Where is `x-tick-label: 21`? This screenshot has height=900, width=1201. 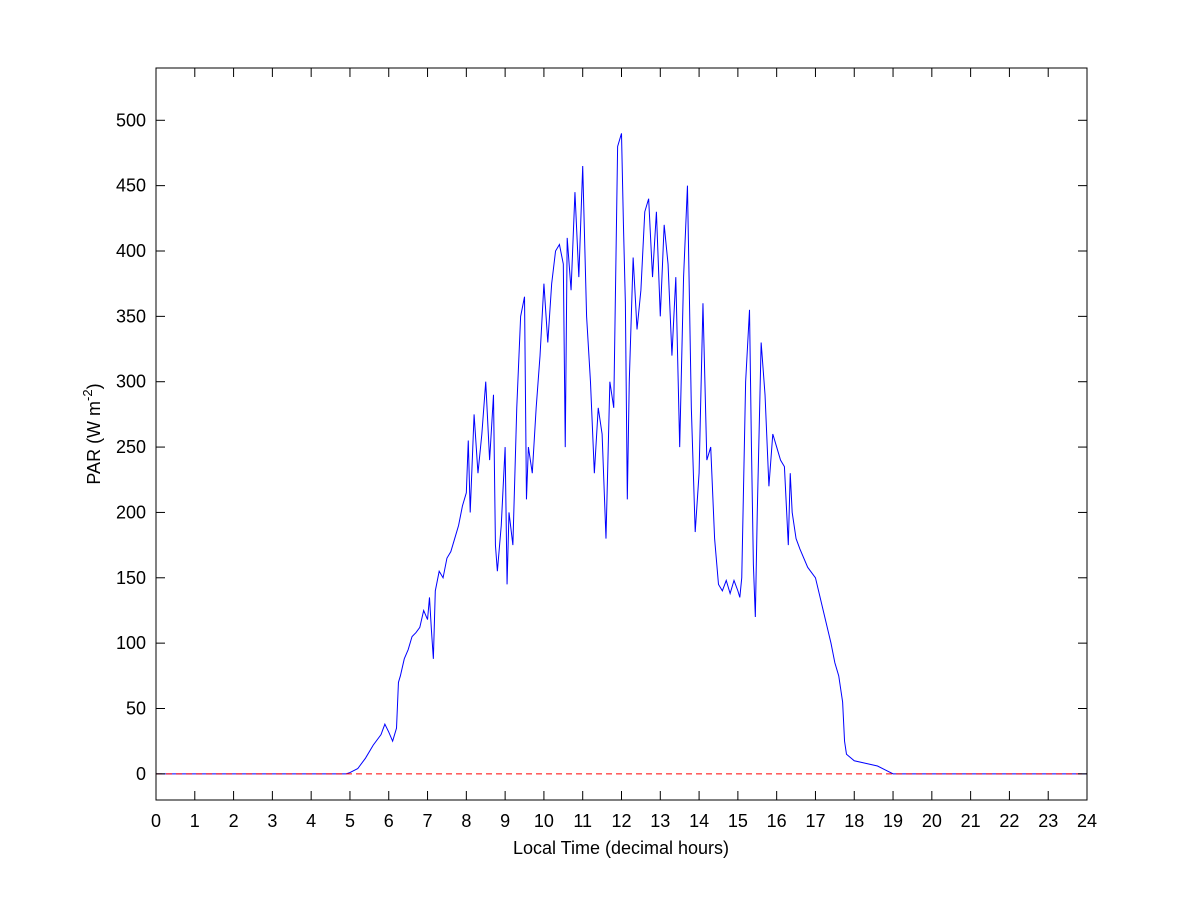
x-tick-label: 21 is located at coordinates (971, 821).